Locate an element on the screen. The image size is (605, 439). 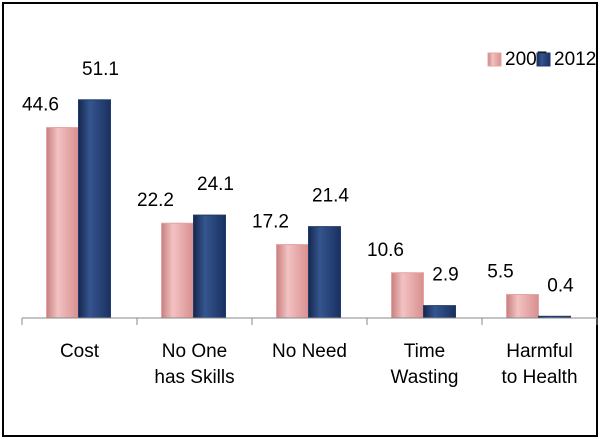
data-label: 5.5 is located at coordinates (500, 272).